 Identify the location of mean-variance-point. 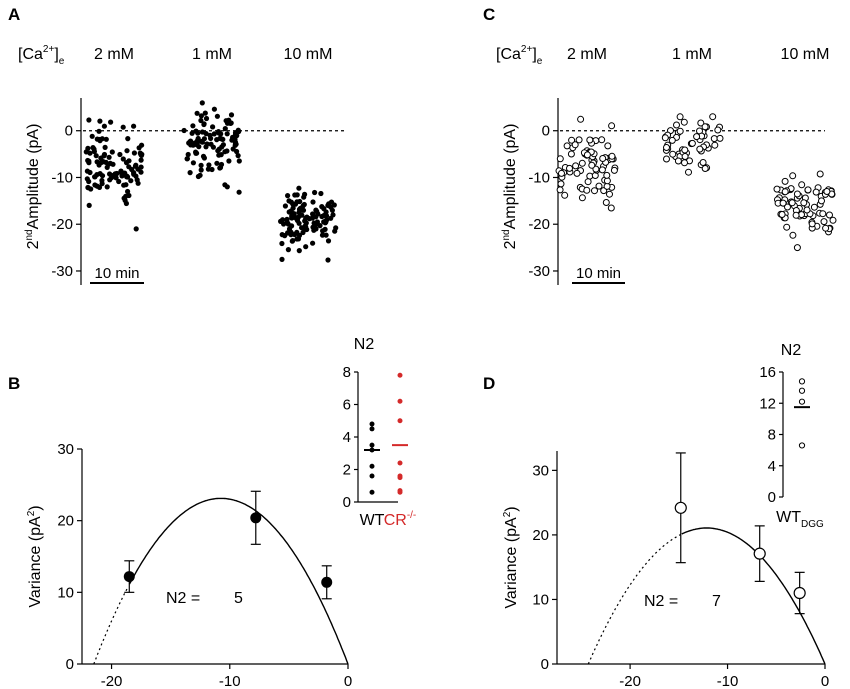
(256, 518).